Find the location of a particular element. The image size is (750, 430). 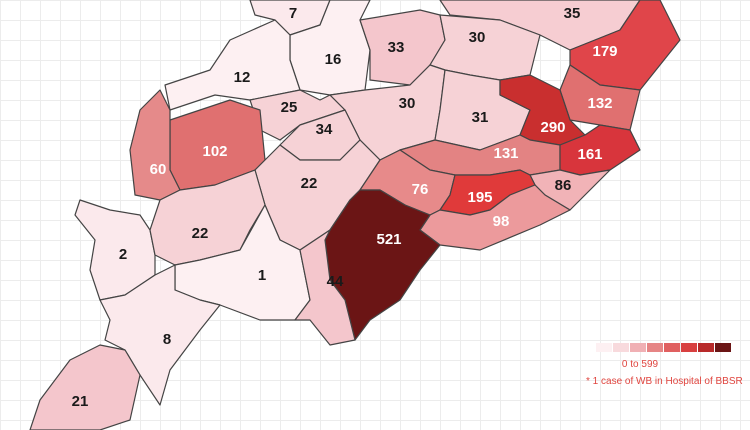

district-count: 86 is located at coordinates (563, 185).